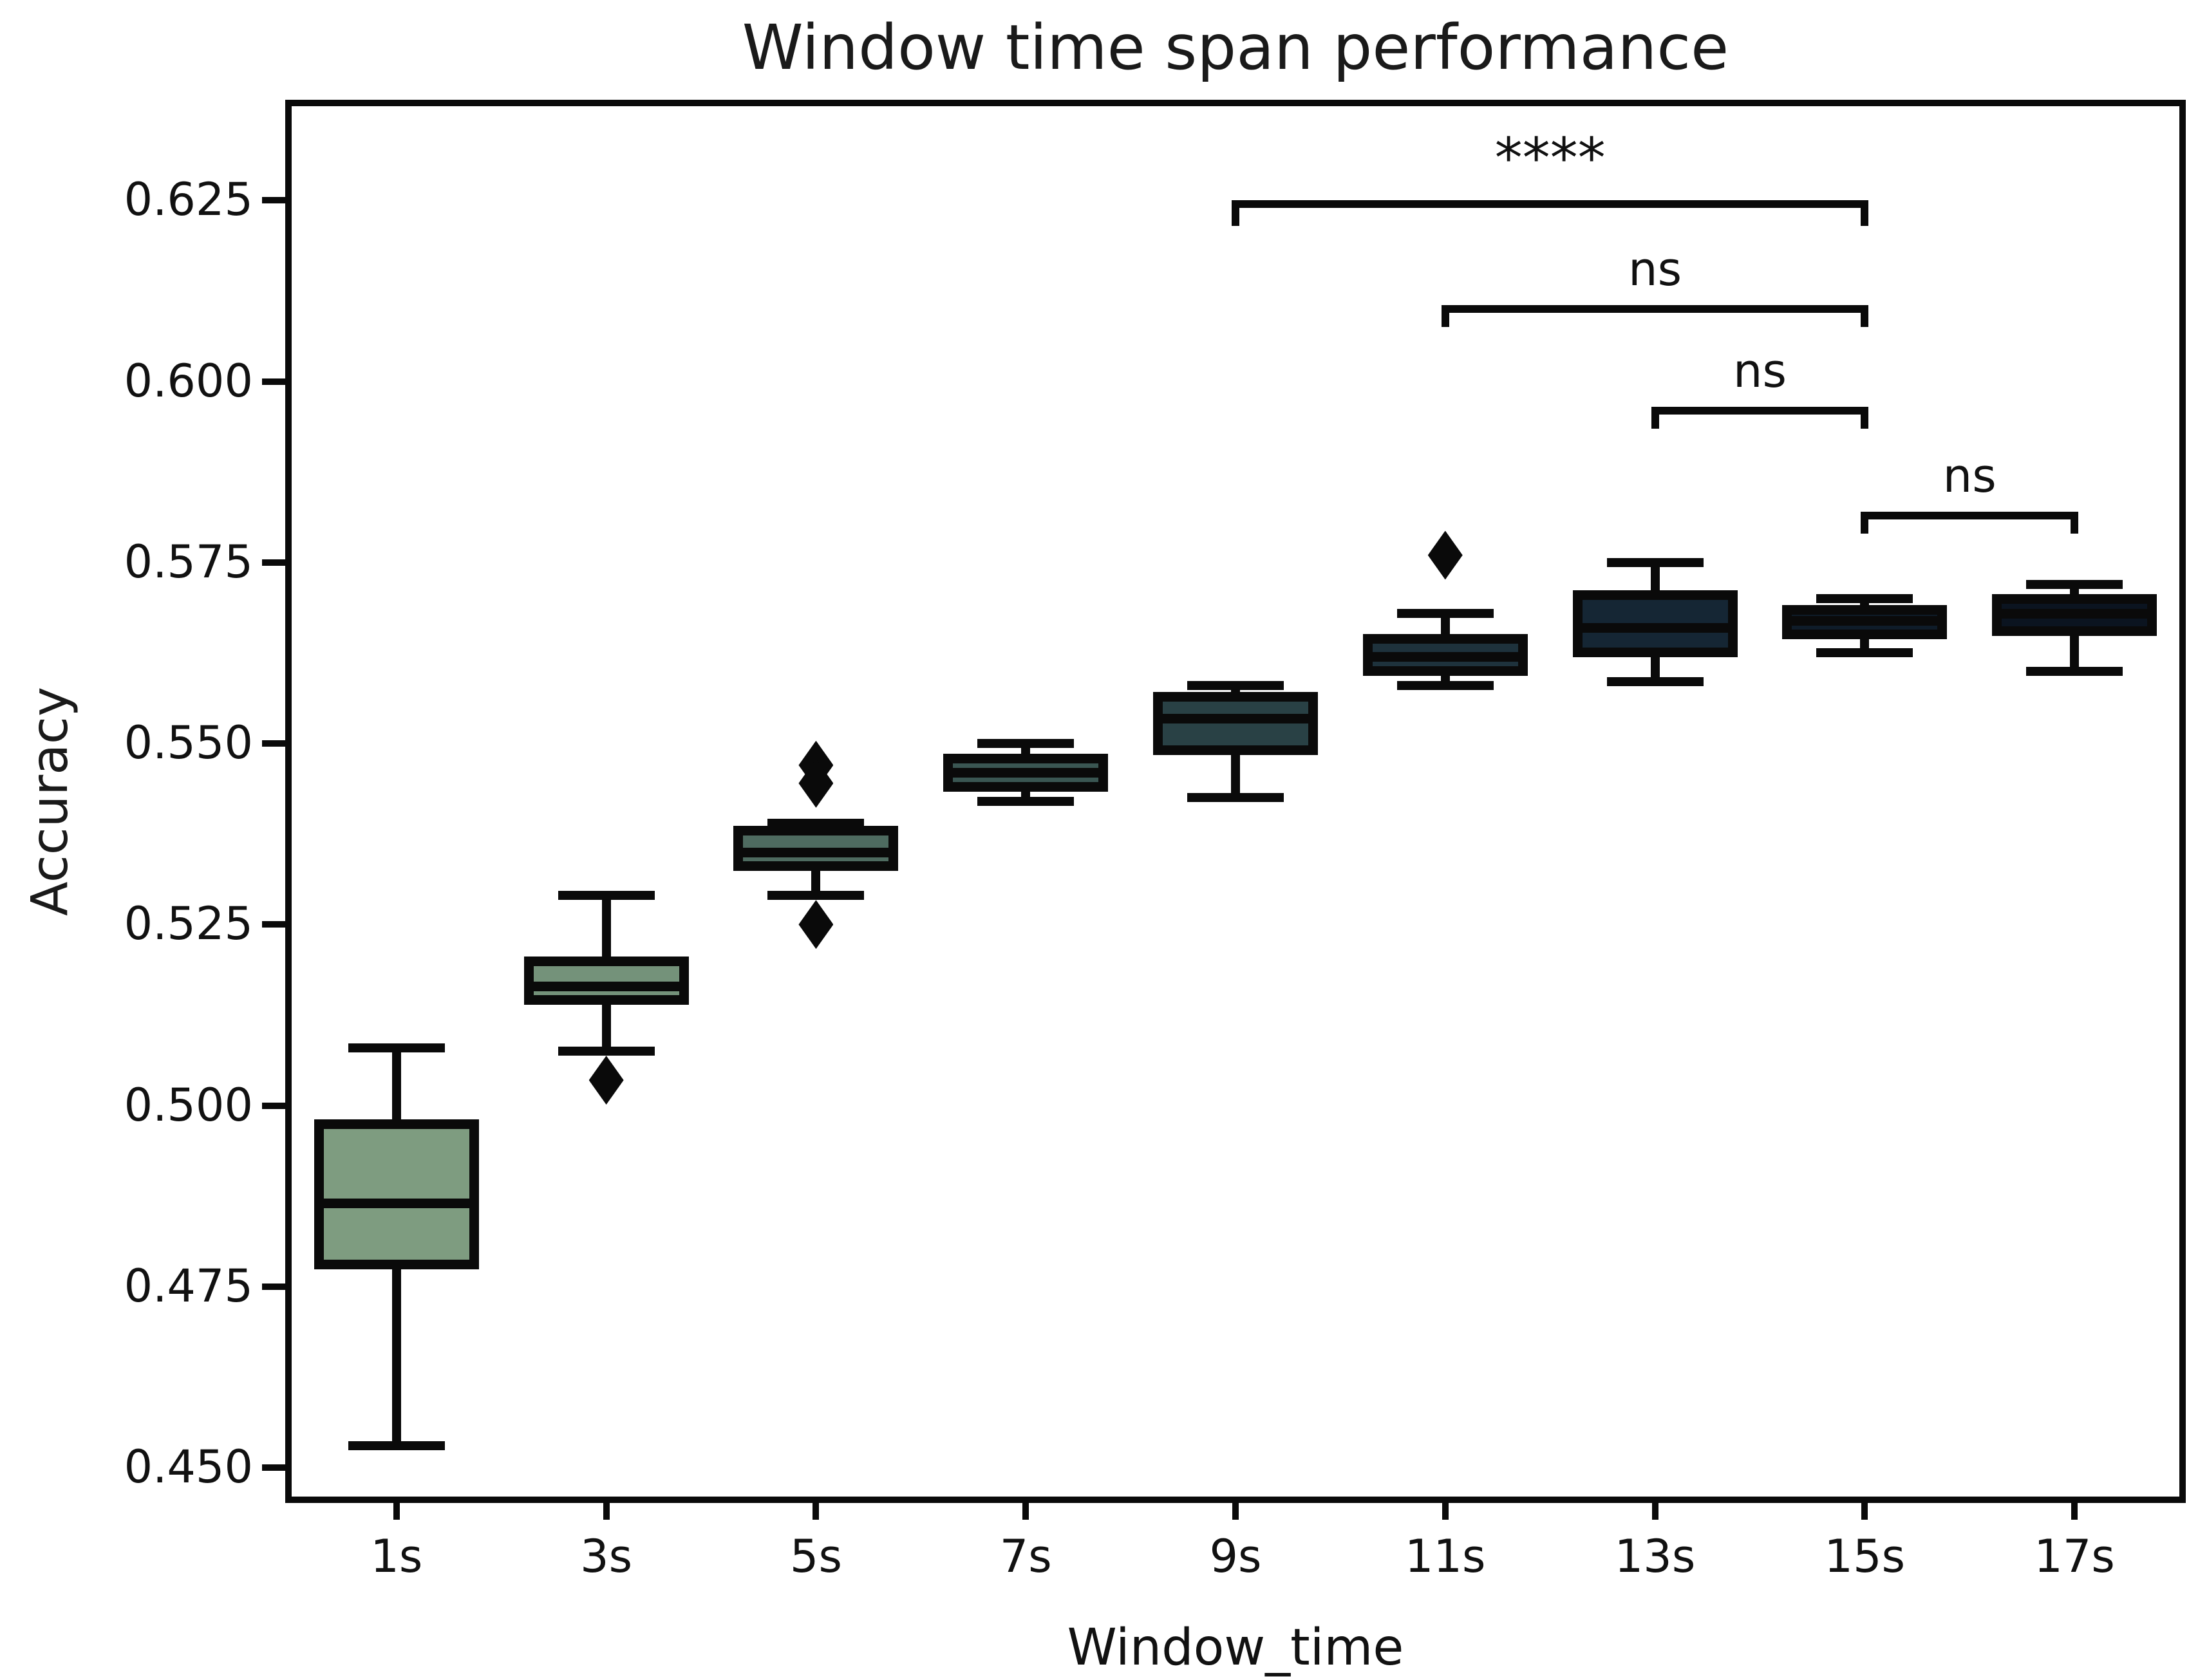 The image size is (2189, 1680). I want to click on y-tick-label: 0.450, so click(188, 1467).